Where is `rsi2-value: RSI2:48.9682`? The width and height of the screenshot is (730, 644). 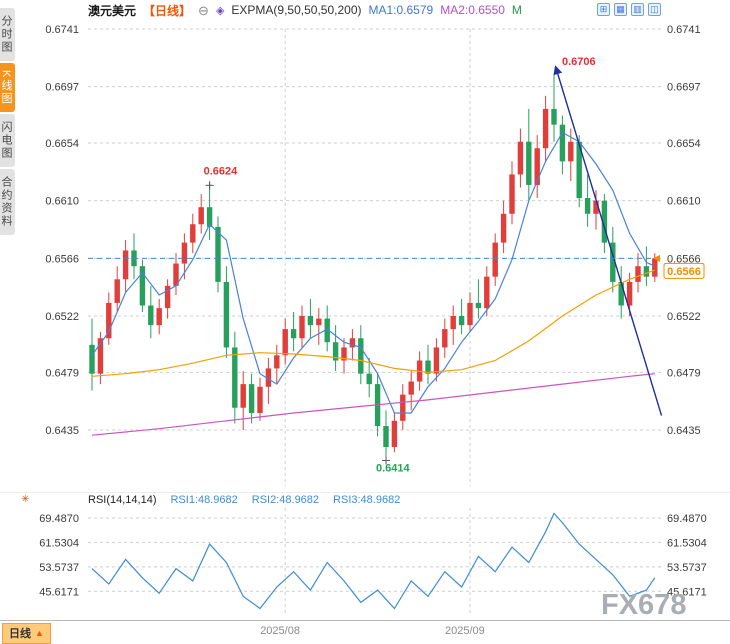
rsi2-value: RSI2:48.9682 is located at coordinates (285, 500).